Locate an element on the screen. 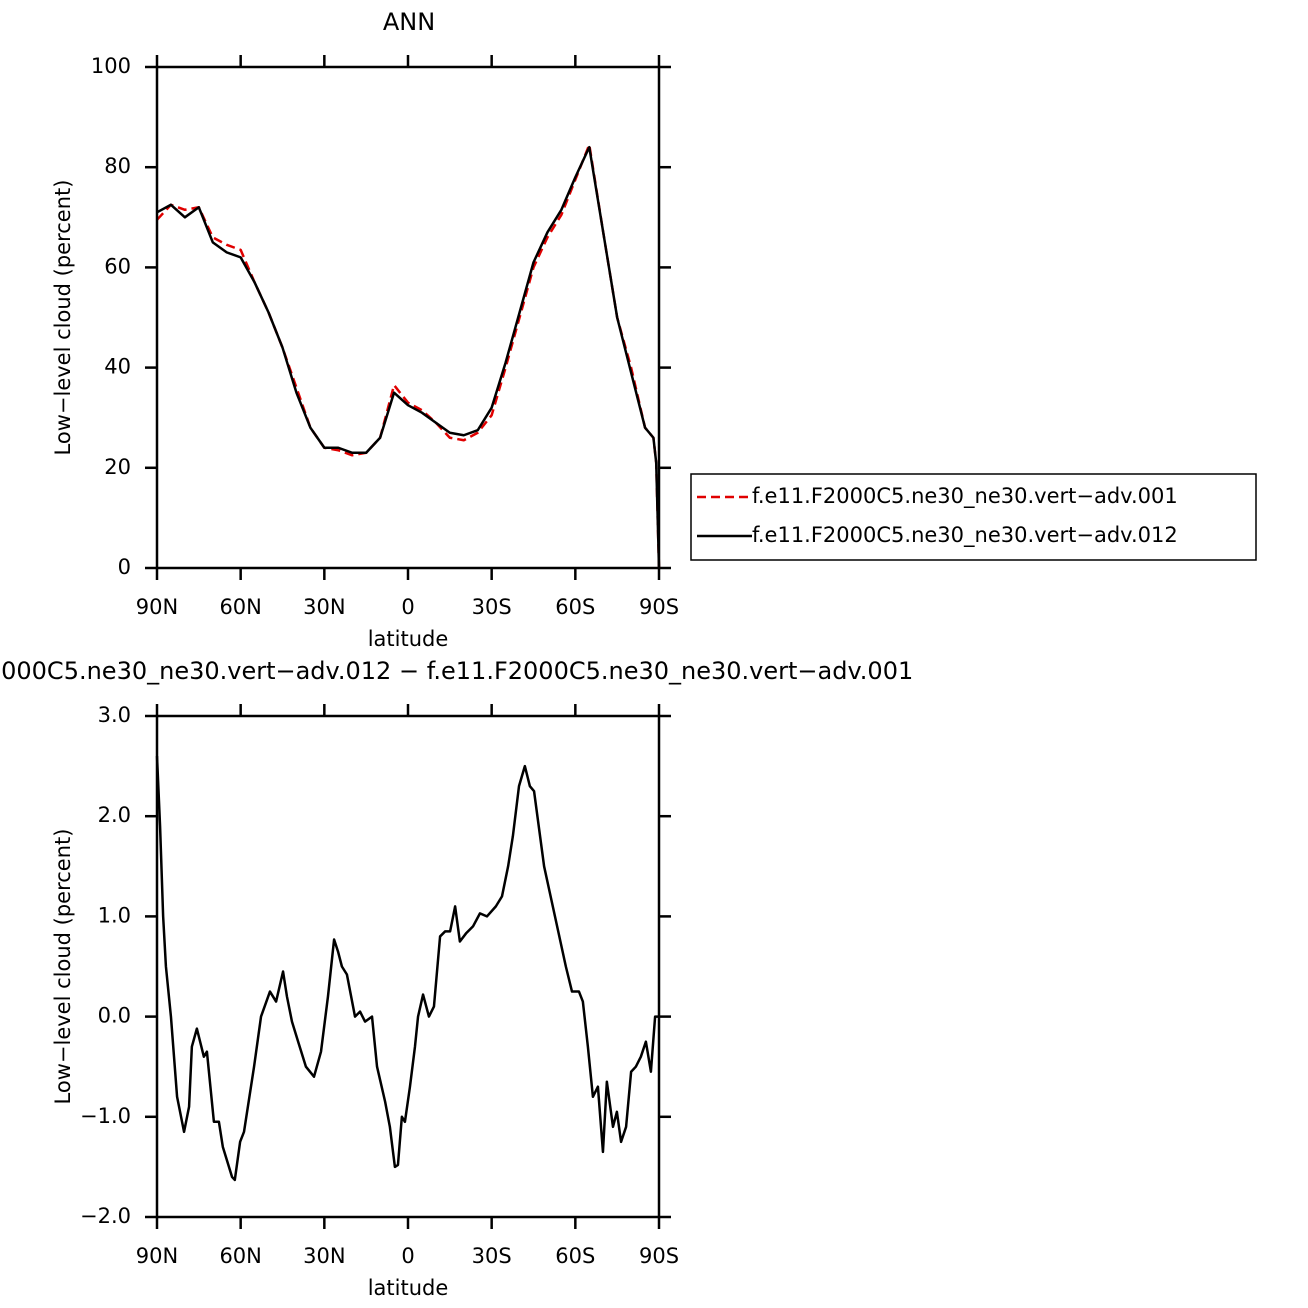  legend-box is located at coordinates (973, 517).